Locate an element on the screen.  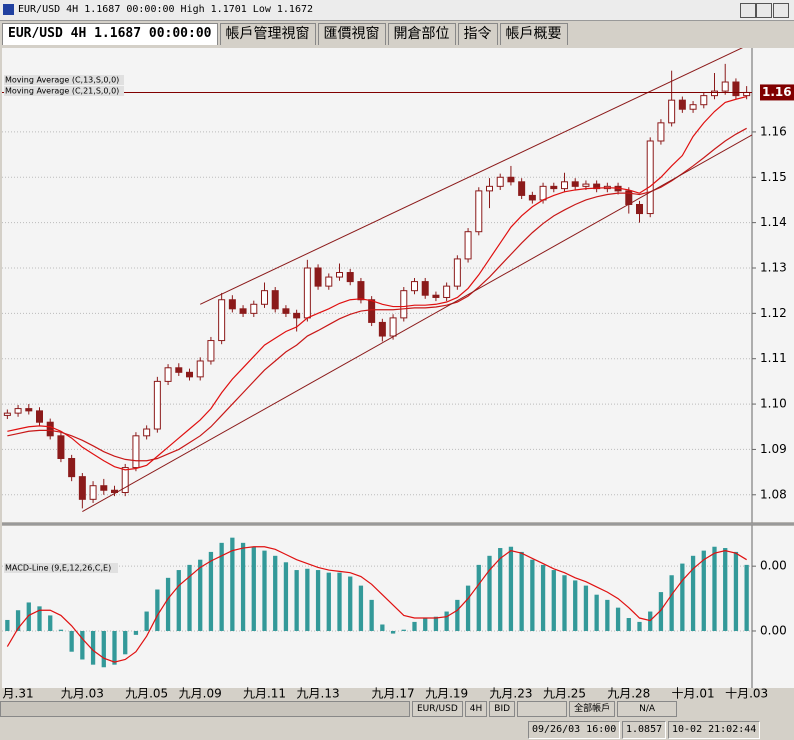
toolbar: EUR/USD 4H BID 全部帳戶 N/A is located at coordinates (397, 709).